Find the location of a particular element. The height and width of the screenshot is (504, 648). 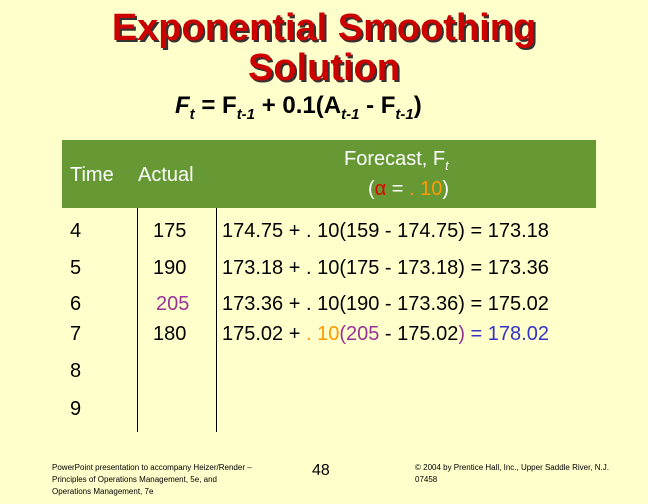

formula-sub: t is located at coordinates (192, 114).